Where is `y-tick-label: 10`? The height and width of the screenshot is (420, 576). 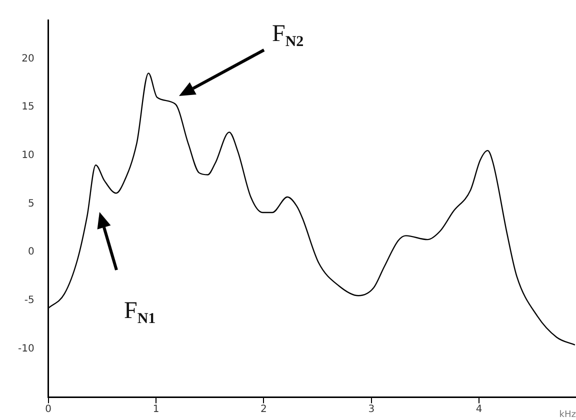
y-tick-label: 10 is located at coordinates (28, 155).